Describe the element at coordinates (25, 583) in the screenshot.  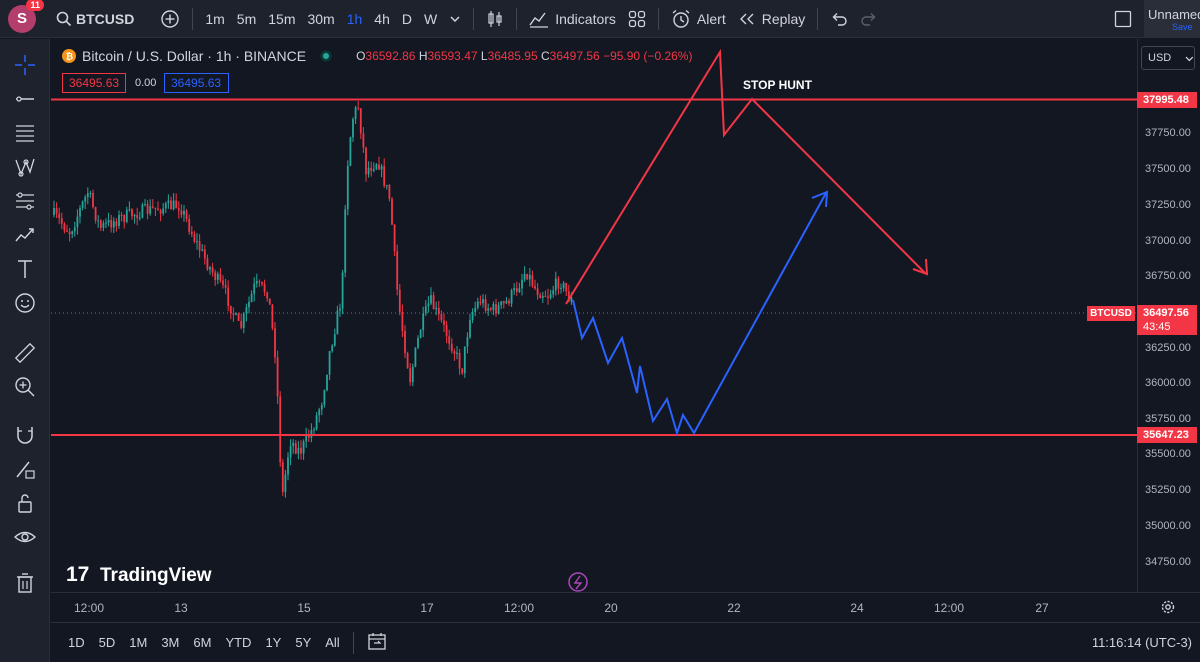
I see `remove-drawings-tool` at that location.